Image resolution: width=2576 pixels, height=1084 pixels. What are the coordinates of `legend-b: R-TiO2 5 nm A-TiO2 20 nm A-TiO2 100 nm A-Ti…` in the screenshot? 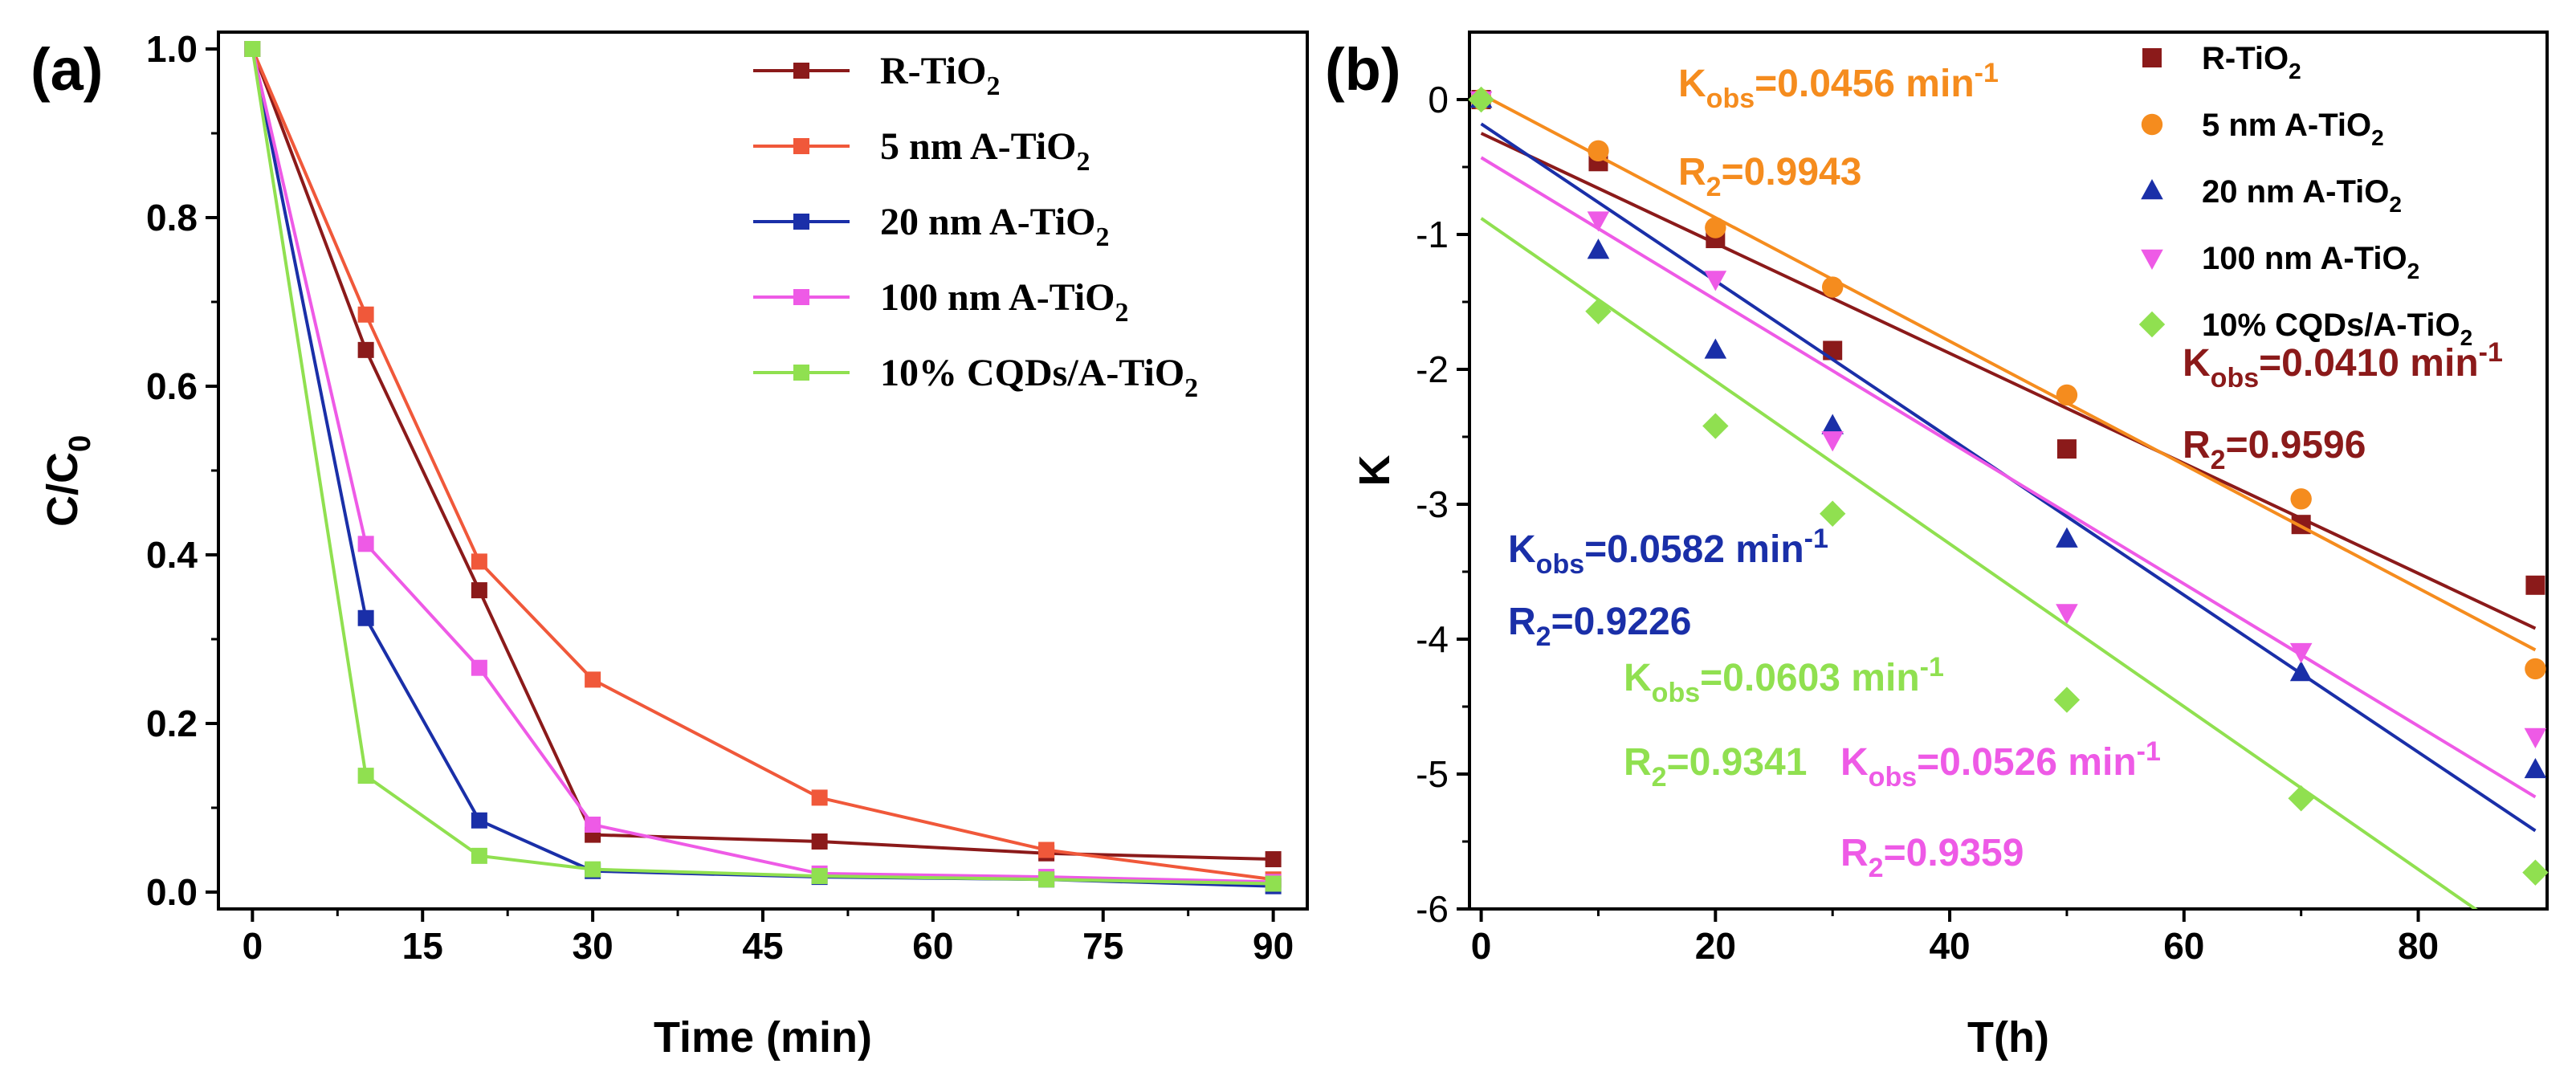 It's located at (2305, 195).